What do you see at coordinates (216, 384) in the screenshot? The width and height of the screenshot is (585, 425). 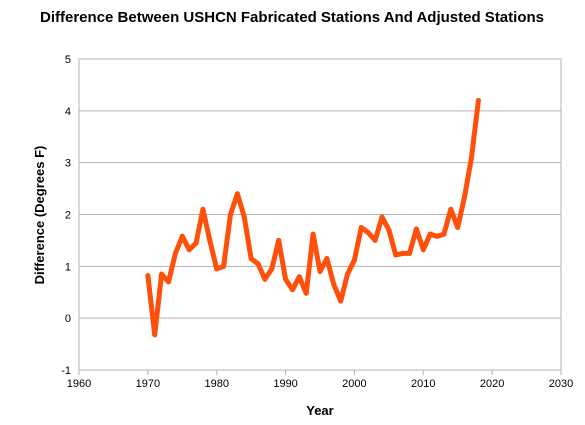 I see `x-tick-label: 1980` at bounding box center [216, 384].